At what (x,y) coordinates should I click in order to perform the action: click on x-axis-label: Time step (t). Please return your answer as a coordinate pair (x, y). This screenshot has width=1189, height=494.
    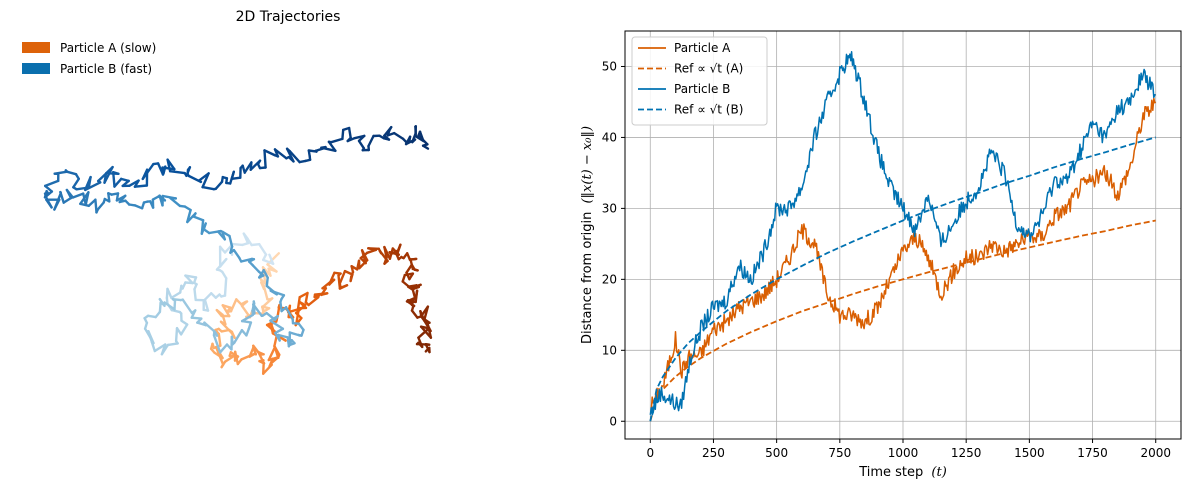
    Looking at the image, I should click on (902, 472).